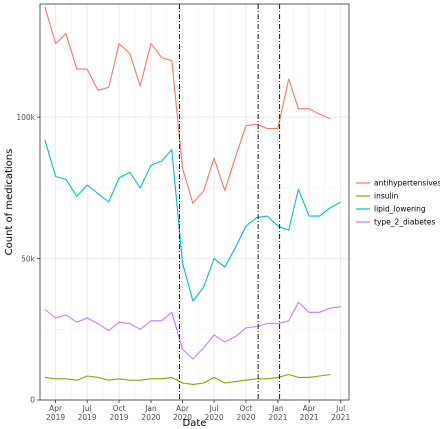  I want to click on series-line-type_2_diabetes, so click(192, 330).